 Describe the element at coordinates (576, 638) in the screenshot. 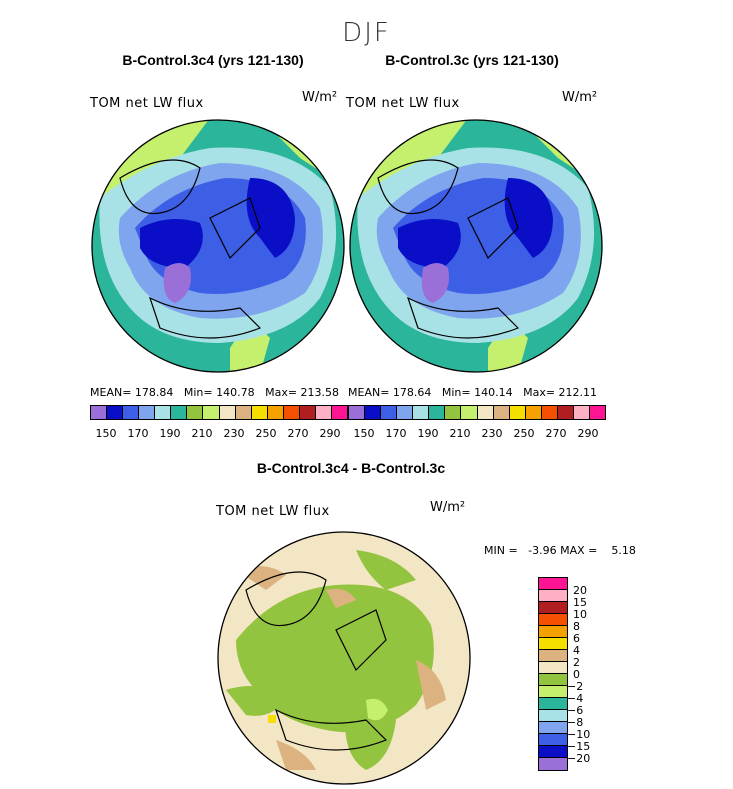

I see `colorbar-label: 6` at that location.